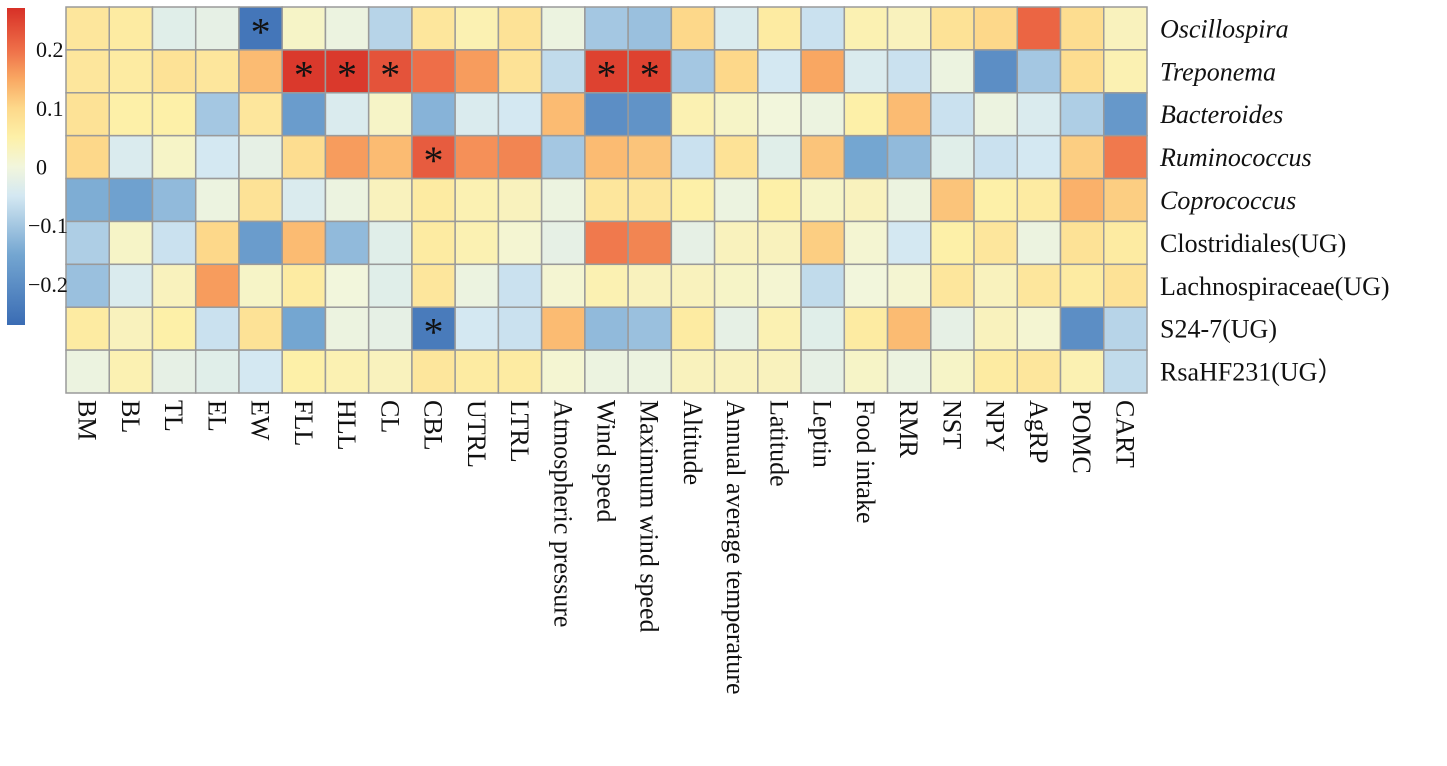 The height and width of the screenshot is (766, 1447). Describe the element at coordinates (562, 513) in the screenshot. I see `column-label: Atmospheric pressure` at that location.